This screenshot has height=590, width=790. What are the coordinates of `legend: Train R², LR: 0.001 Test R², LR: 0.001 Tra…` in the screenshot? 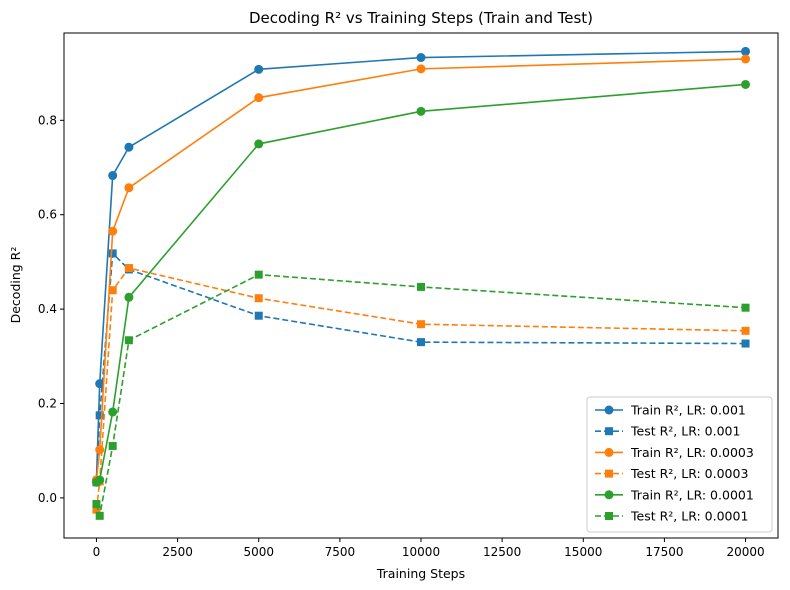 It's located at (679, 464).